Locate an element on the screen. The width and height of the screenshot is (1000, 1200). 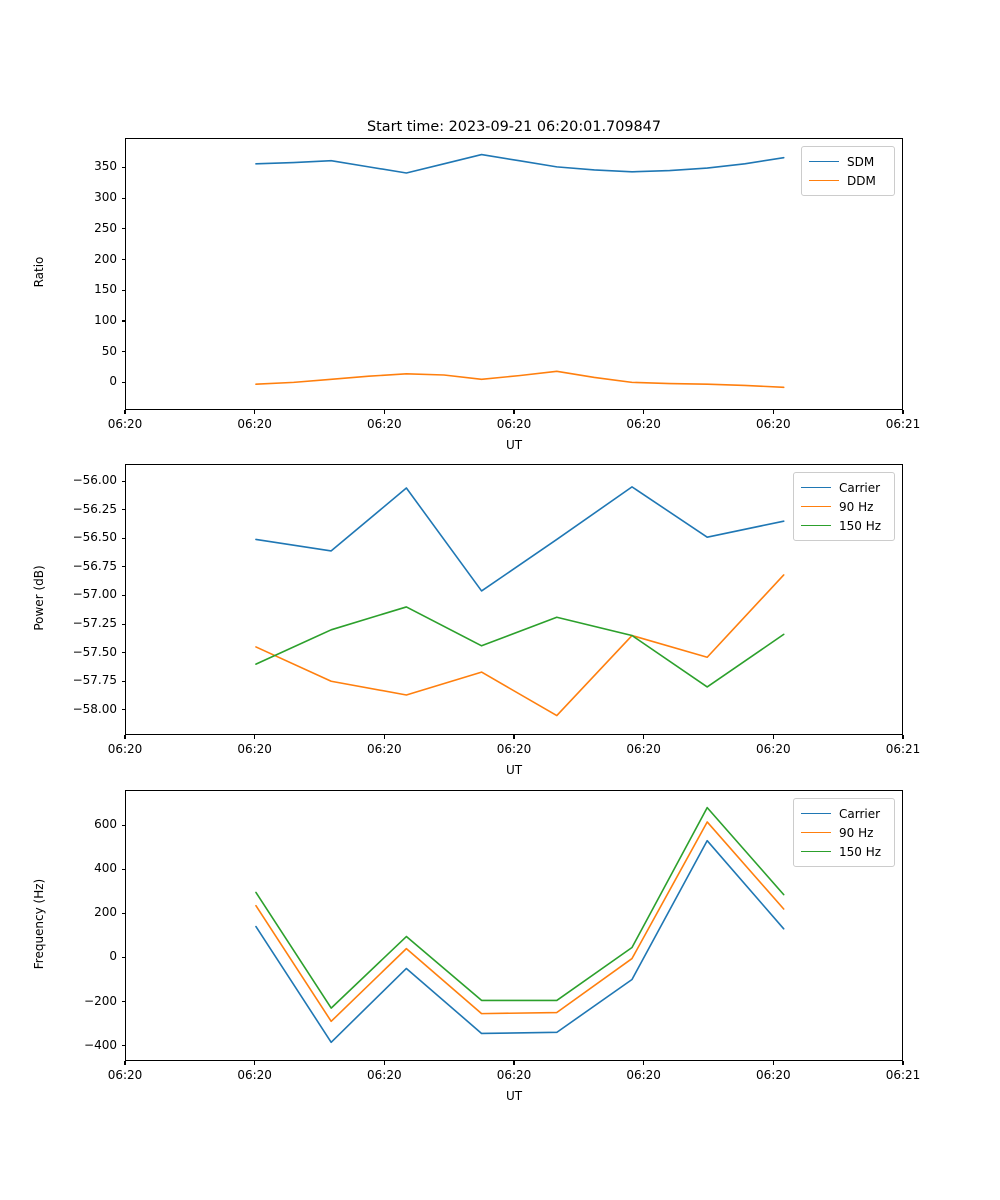
legend-label: 90 Hz is located at coordinates (856, 506).